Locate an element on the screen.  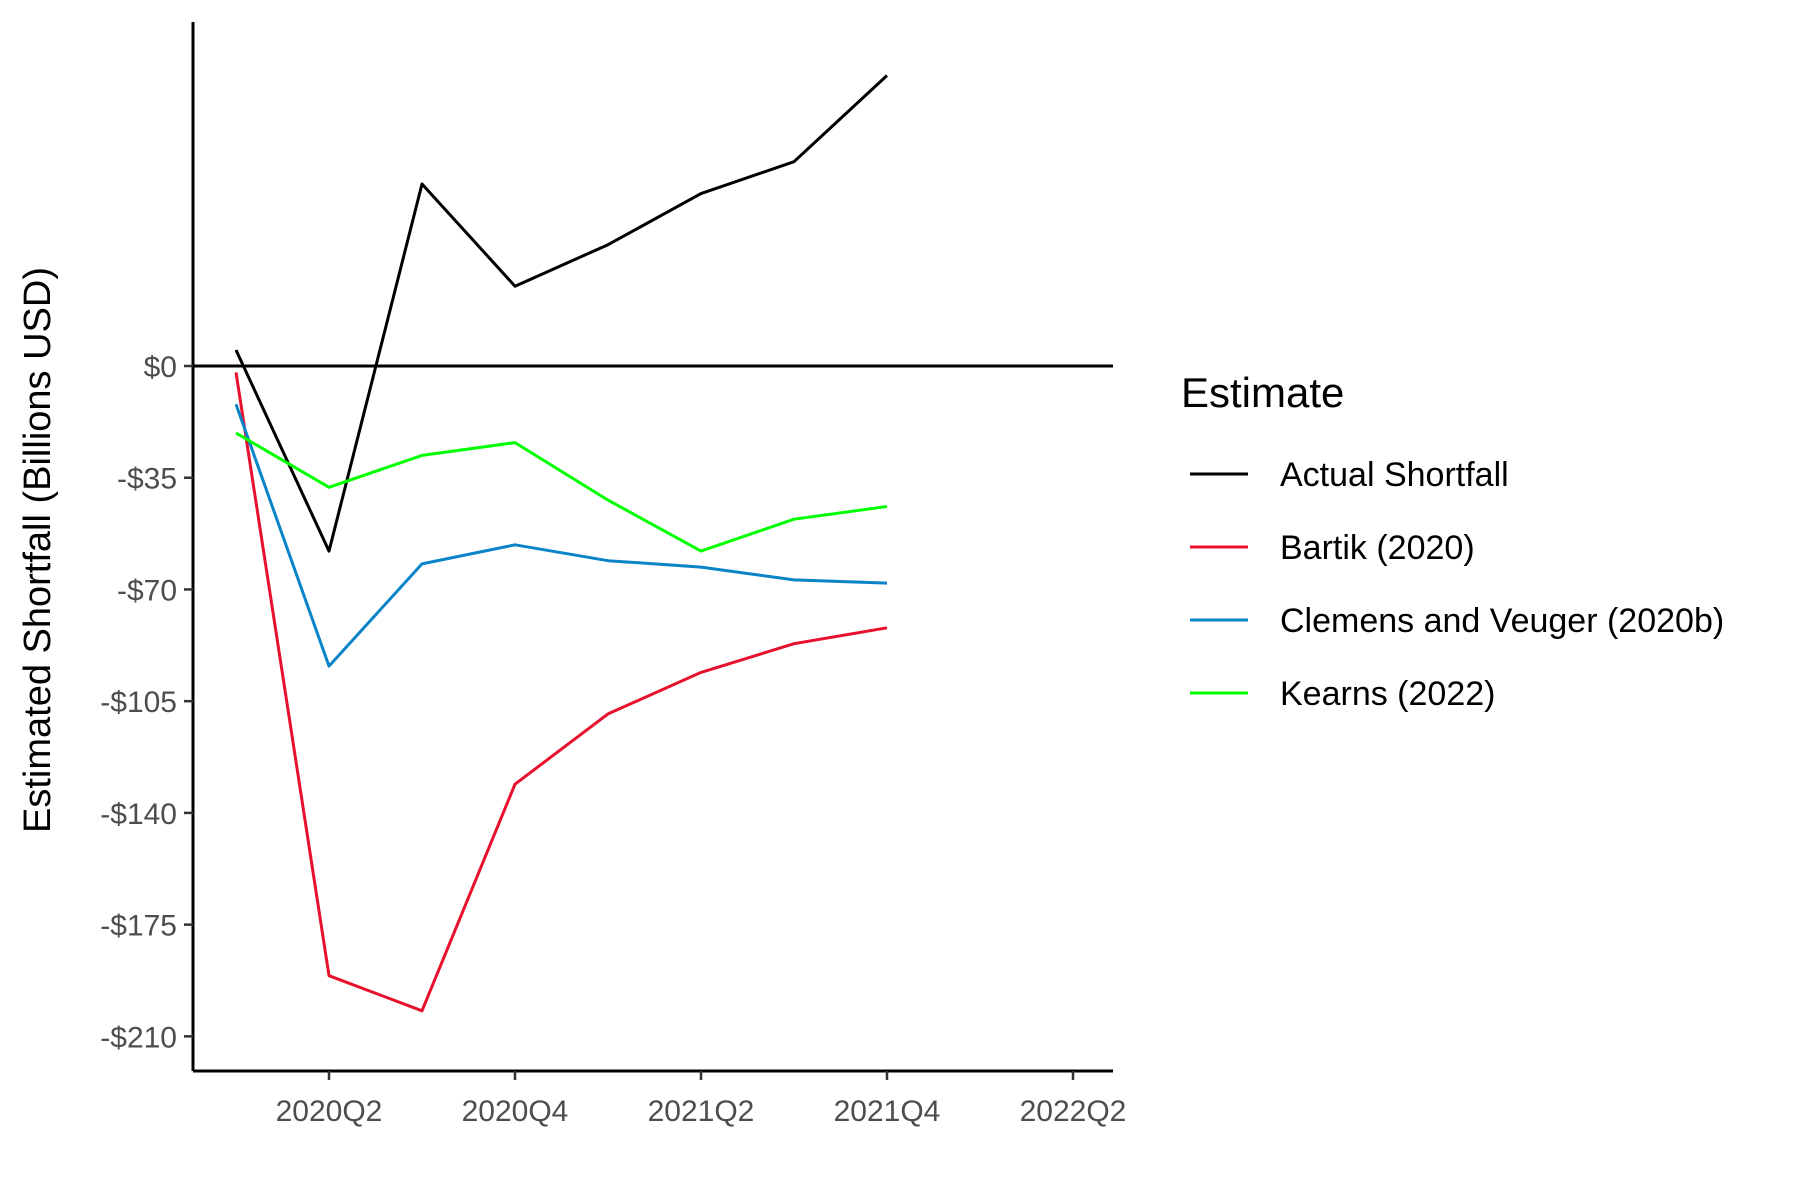
legend-label: Actual Shortfall is located at coordinates (1394, 475).